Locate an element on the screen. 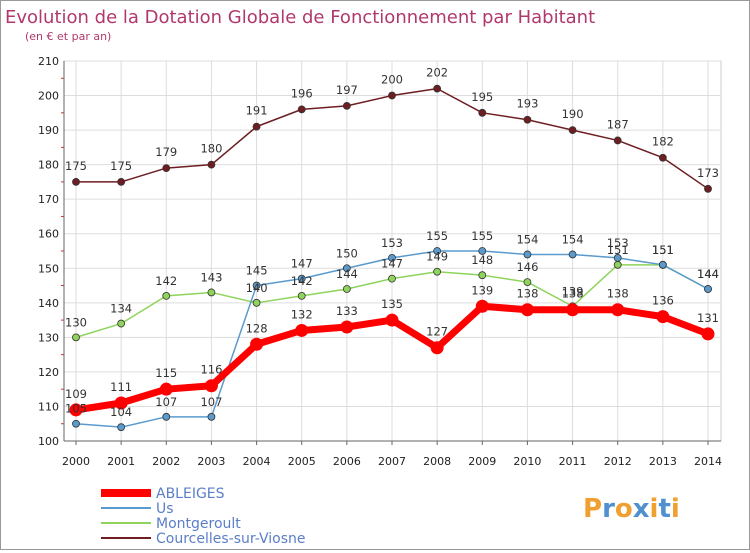 Image resolution: width=750 pixels, height=553 pixels. y-tick-label: 100 is located at coordinates (48, 441).